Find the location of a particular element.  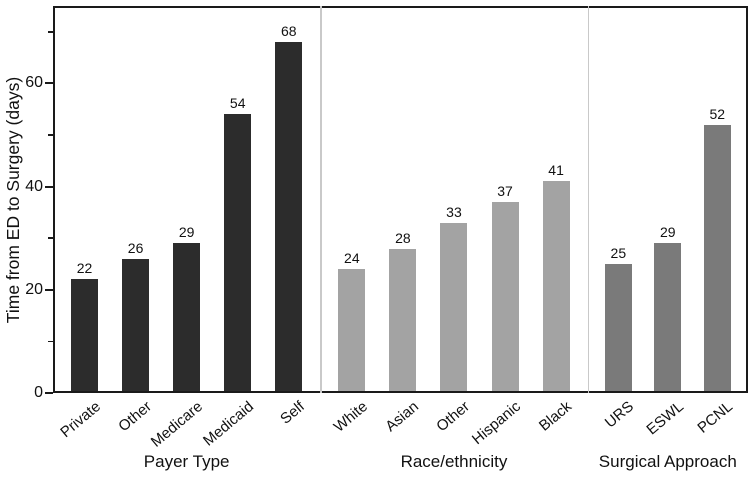

y-axis-tick-label: 20 is located at coordinates (34, 289).